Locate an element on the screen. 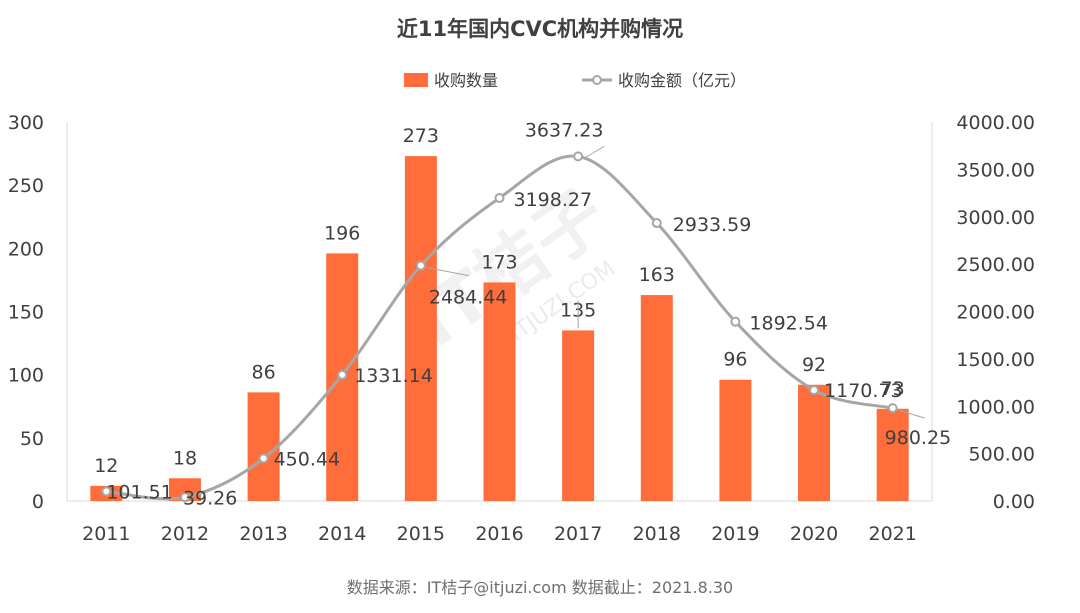  left-tick-label: 150 is located at coordinates (26, 313).